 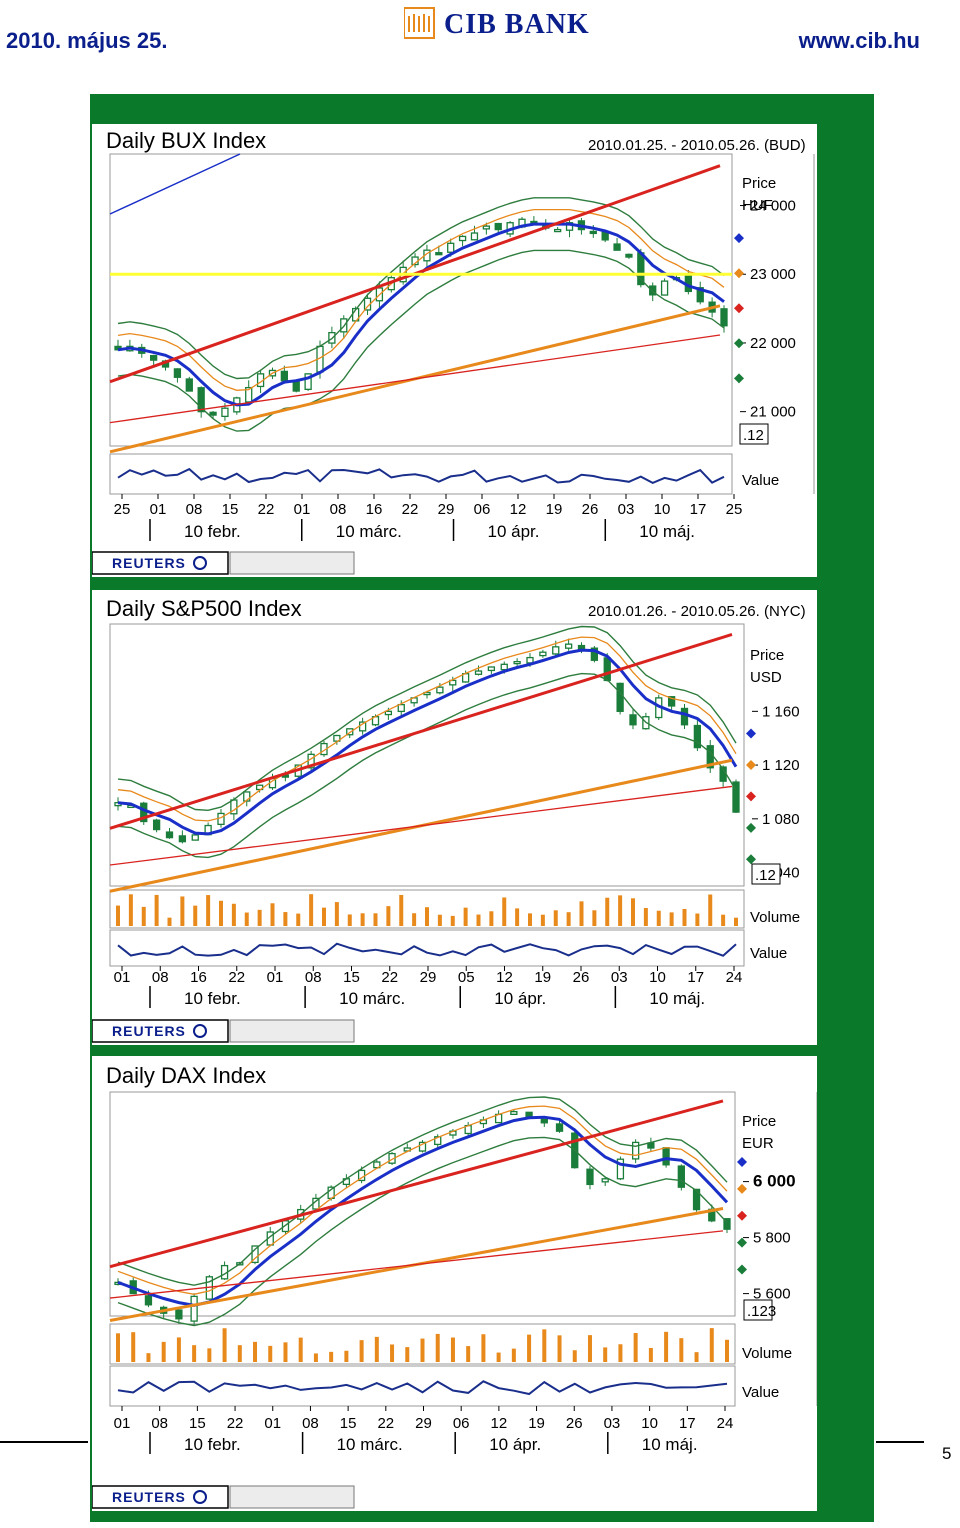 What do you see at coordinates (428, 977) in the screenshot?
I see `sp500-day-tick-label: 29` at bounding box center [428, 977].